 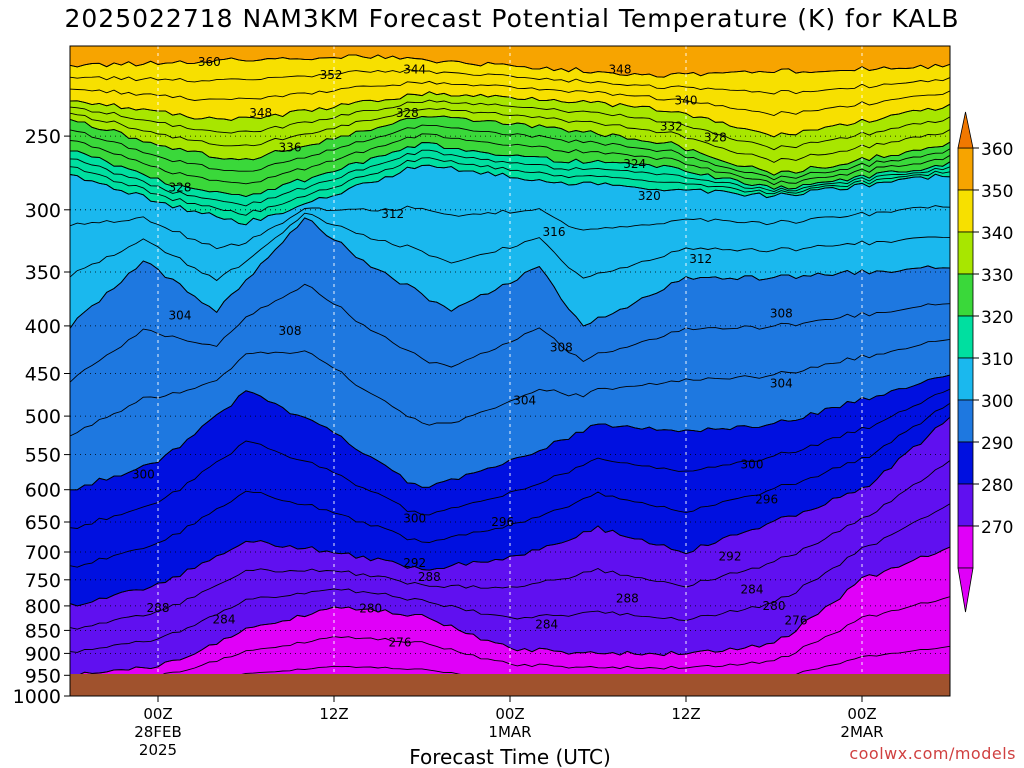 I want to click on y-tick-label: 500, so click(x=43, y=417).